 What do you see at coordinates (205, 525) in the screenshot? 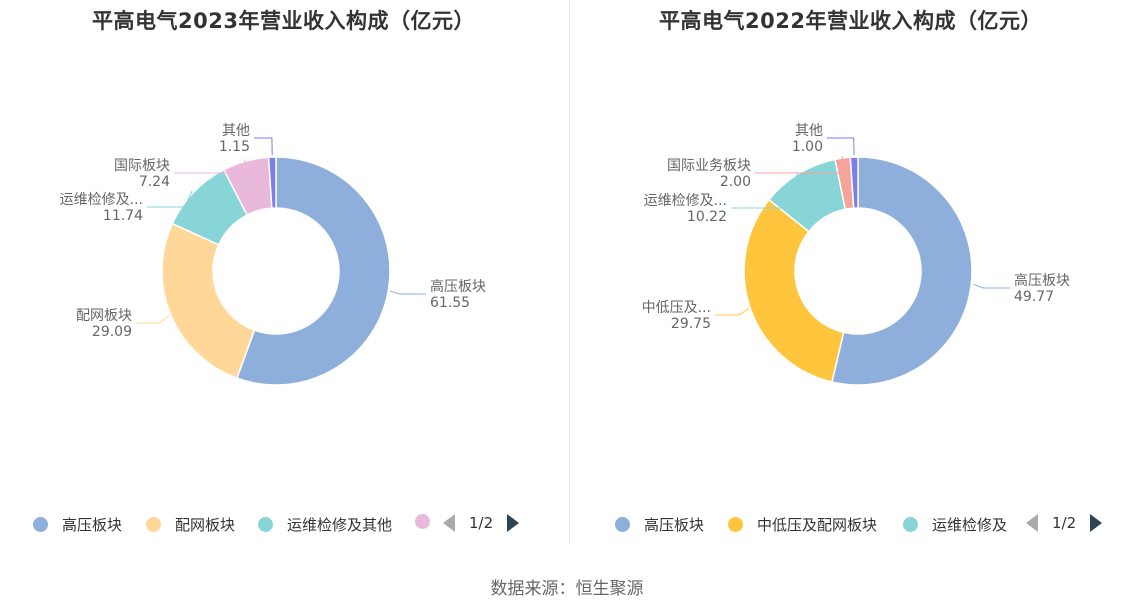
I see `legend-label: 配网板块` at bounding box center [205, 525].